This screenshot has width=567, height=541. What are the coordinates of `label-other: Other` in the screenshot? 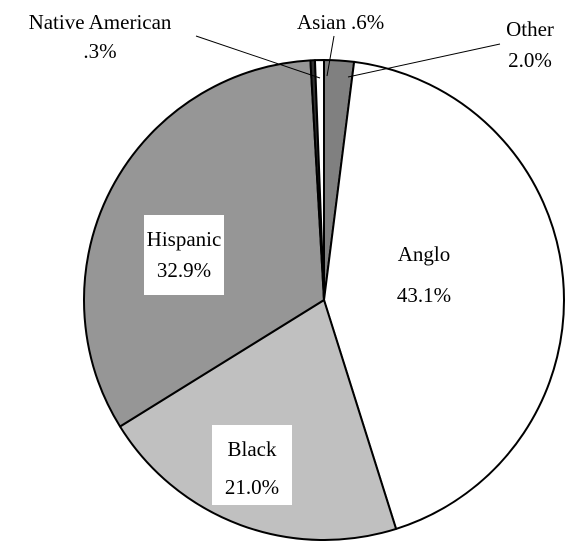 It's located at (530, 29).